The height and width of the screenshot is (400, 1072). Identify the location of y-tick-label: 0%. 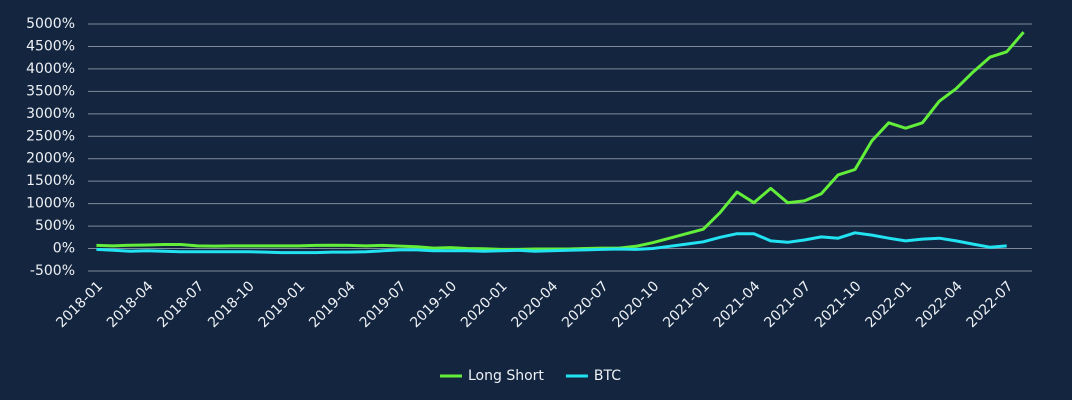
(64, 249).